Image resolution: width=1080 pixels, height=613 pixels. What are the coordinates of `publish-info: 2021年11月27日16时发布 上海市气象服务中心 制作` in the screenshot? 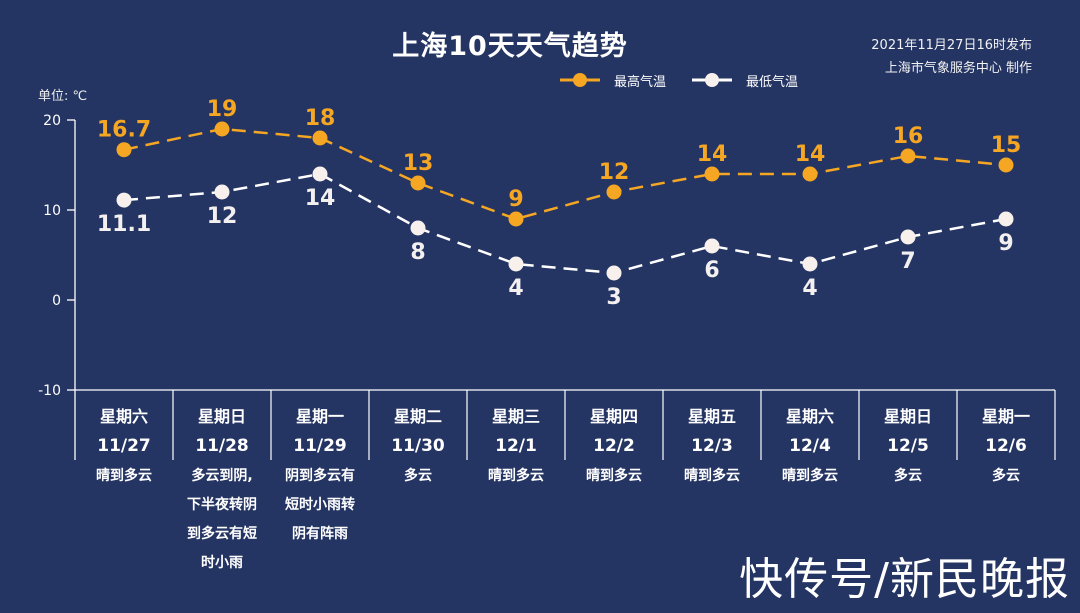 It's located at (951, 57).